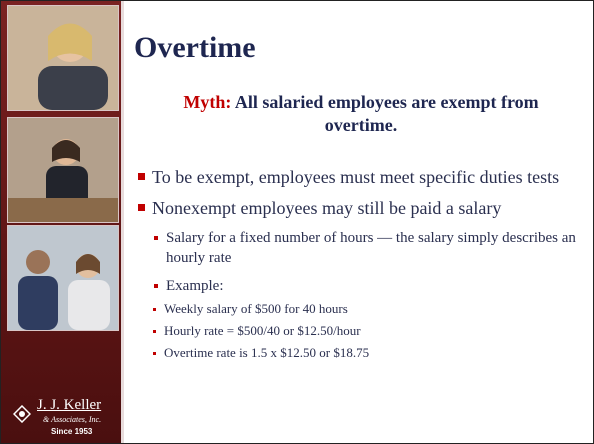 The width and height of the screenshot is (594, 444). I want to click on sub-sub-bullet: Weekly salary of $500 for 40 hours, so click(370, 309).